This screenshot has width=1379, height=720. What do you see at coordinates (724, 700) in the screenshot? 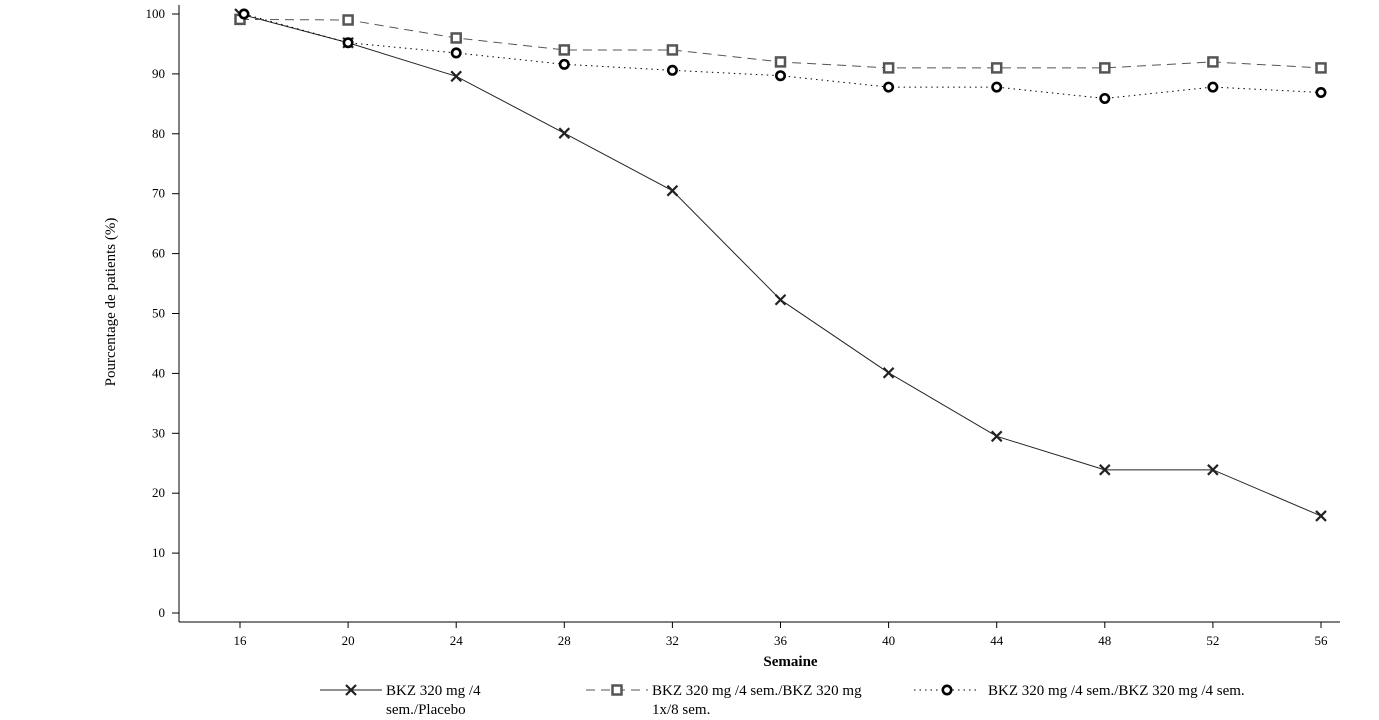
I see `legend-item-2: BKZ 320 mg /4 sem./BKZ 320 mg 1x/8 sem.` at bounding box center [724, 700].